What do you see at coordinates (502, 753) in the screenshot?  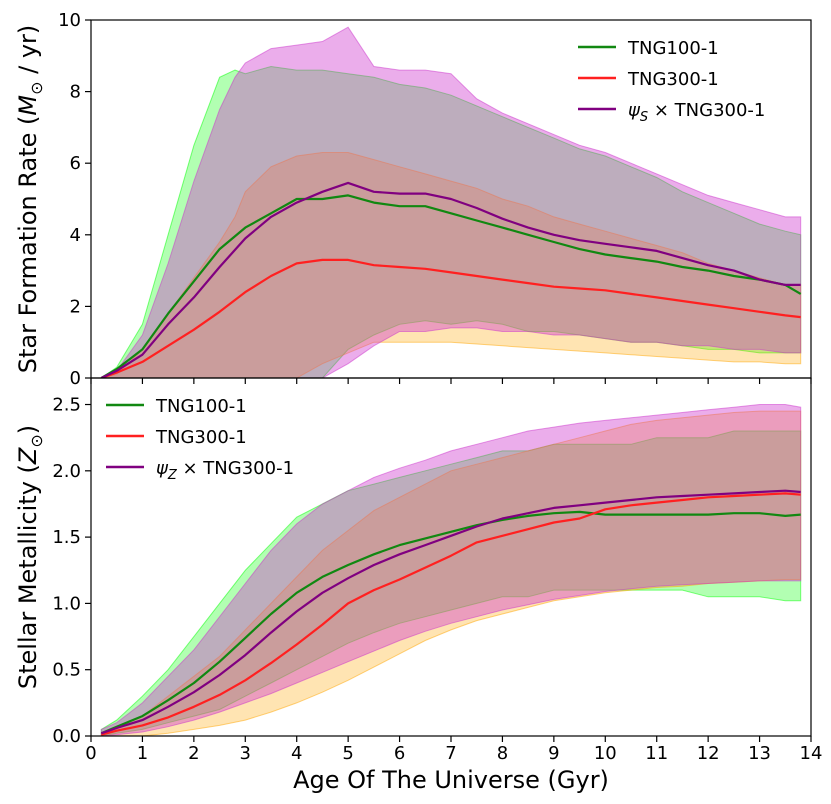 I see `x-tick-label: 8` at bounding box center [502, 753].